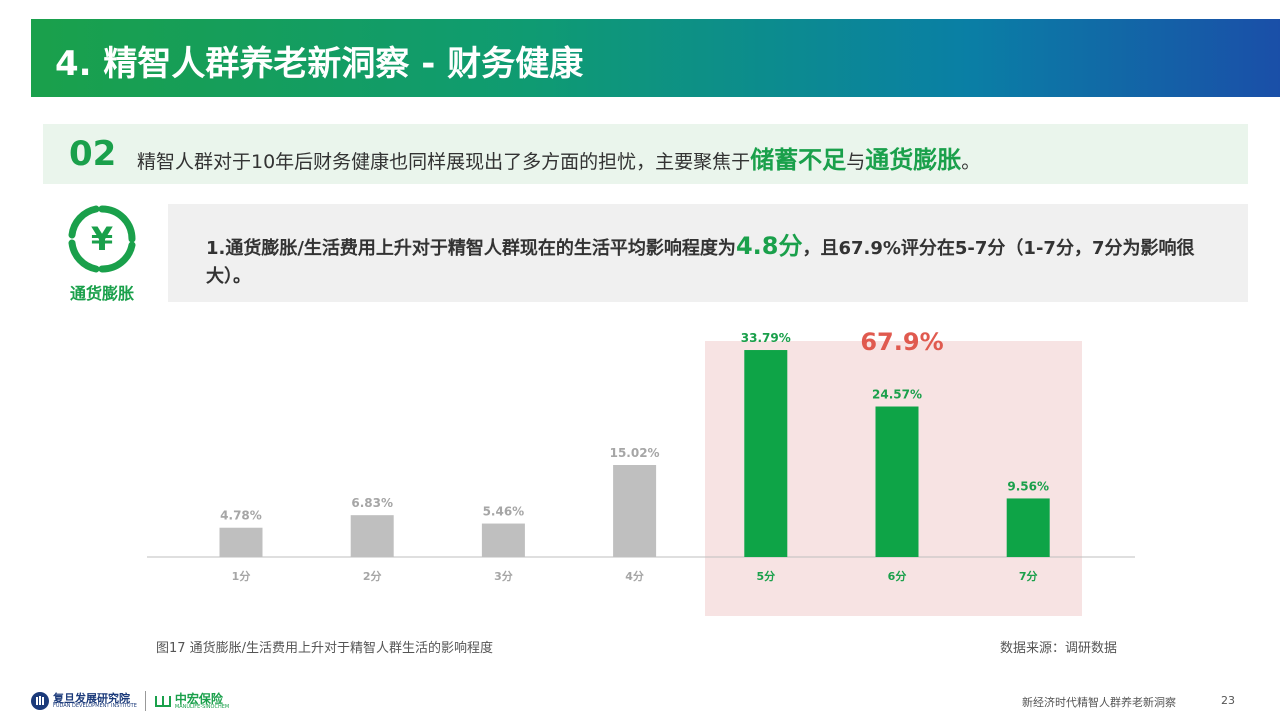 The image size is (1280, 720). Describe the element at coordinates (241, 516) in the screenshot. I see `value-label-1: 4.78%` at that location.